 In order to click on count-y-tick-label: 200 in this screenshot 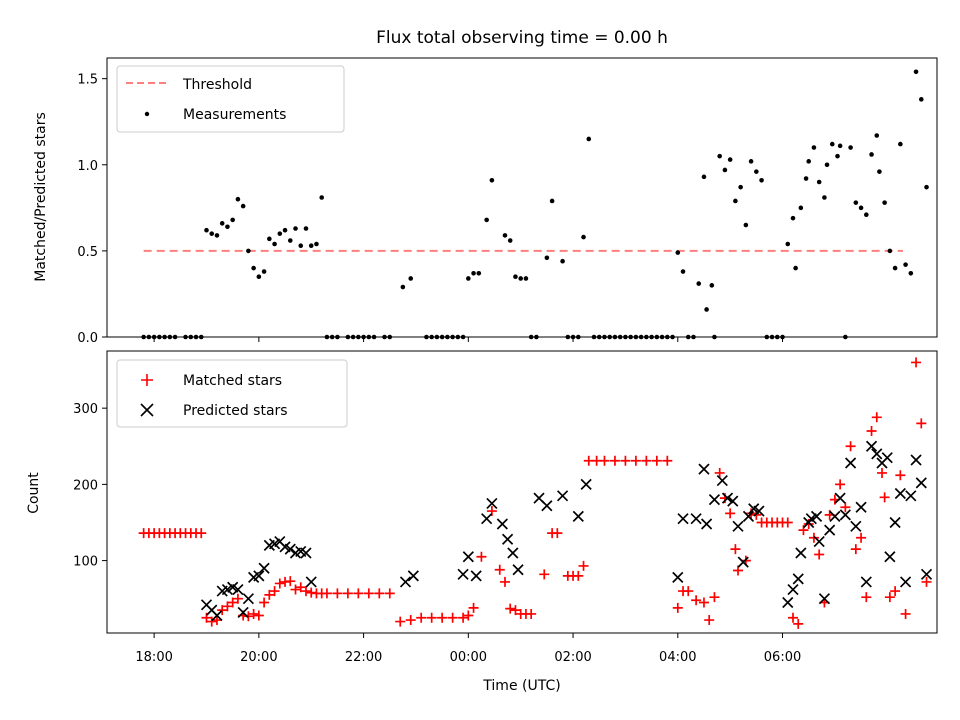, I will do `click(85, 485)`.